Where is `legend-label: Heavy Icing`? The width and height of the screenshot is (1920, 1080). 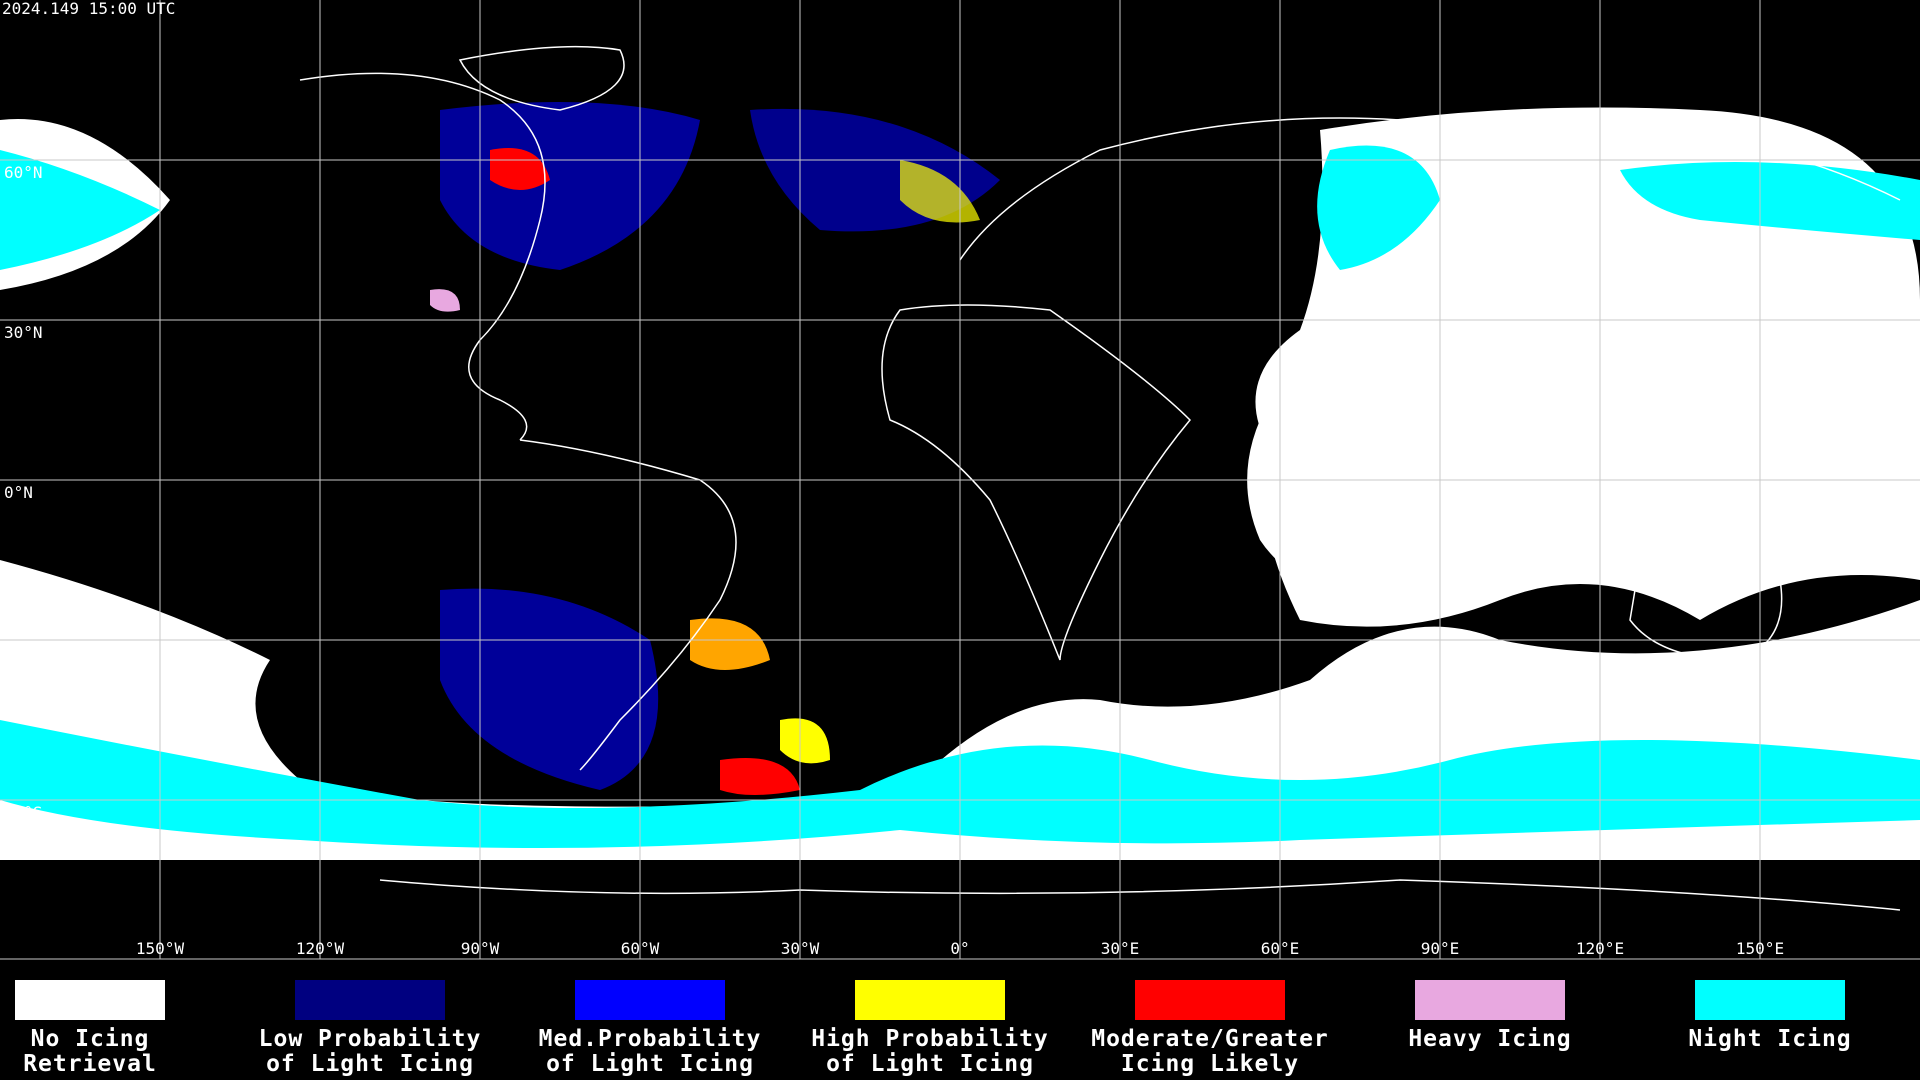
legend-label: Heavy Icing is located at coordinates (1489, 1039).